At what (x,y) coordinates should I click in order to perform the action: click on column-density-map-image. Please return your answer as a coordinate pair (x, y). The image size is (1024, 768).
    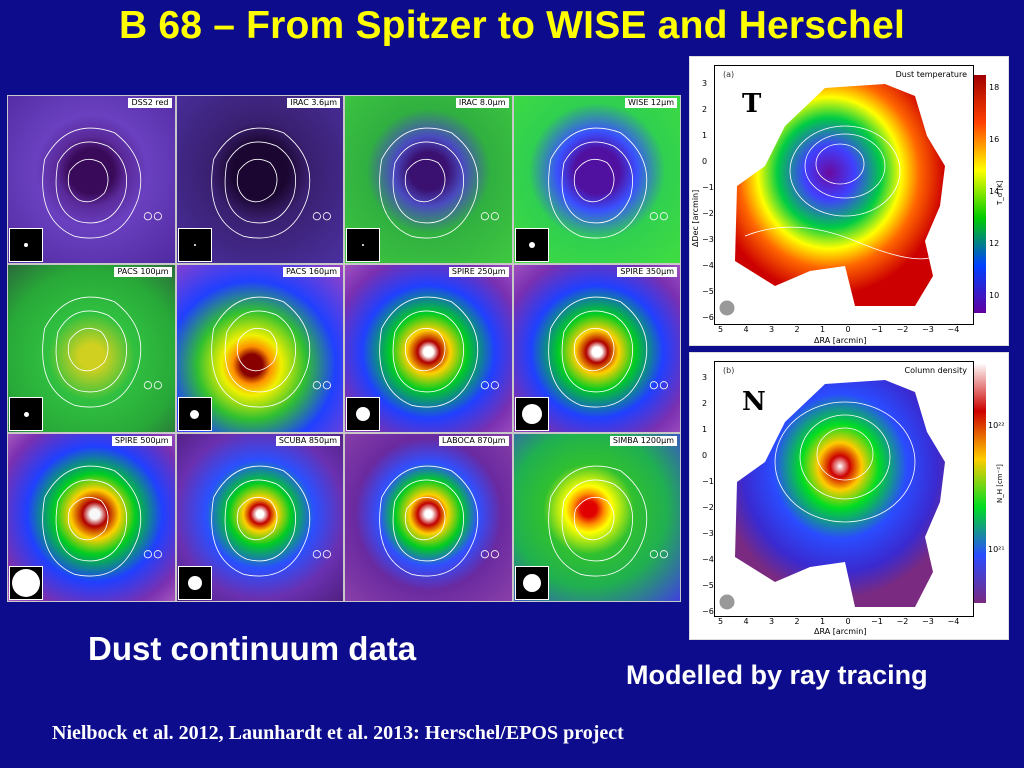
    Looking at the image, I should click on (831, 495).